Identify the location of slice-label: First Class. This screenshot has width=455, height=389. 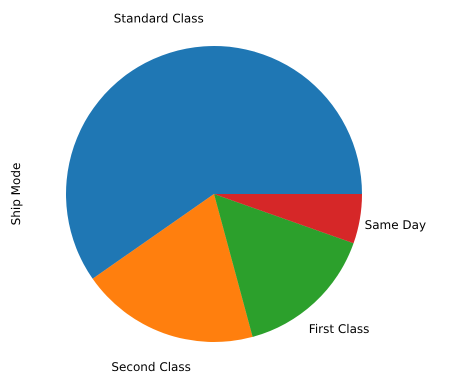
(339, 329).